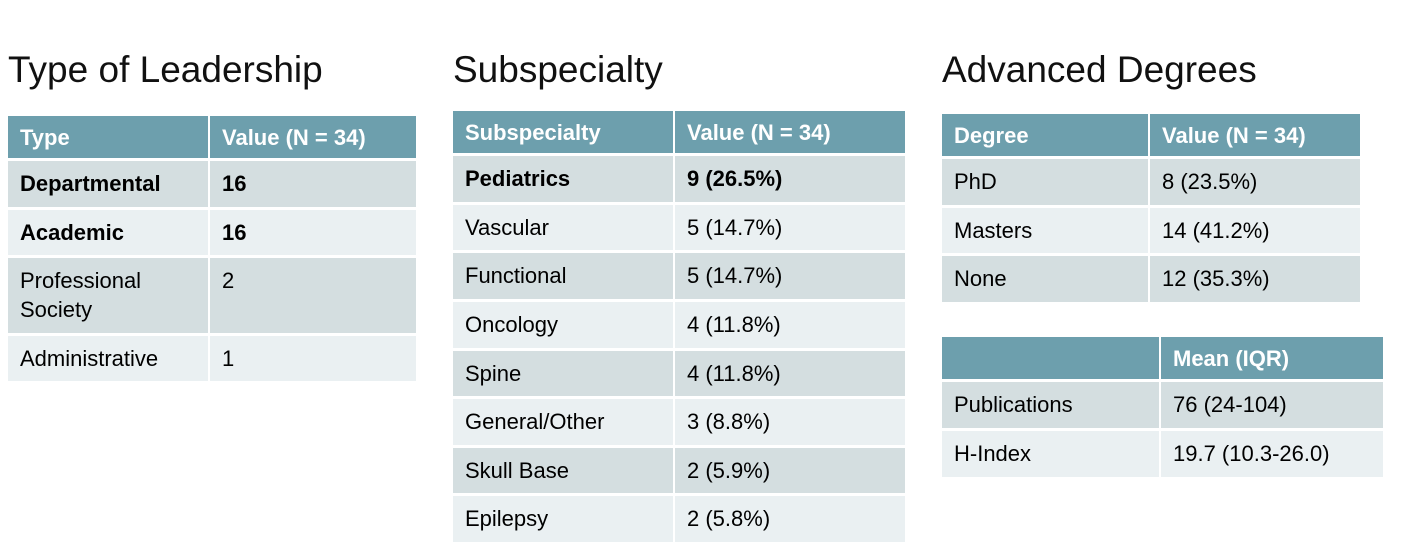  What do you see at coordinates (313, 360) in the screenshot?
I see `row-value: 1` at bounding box center [313, 360].